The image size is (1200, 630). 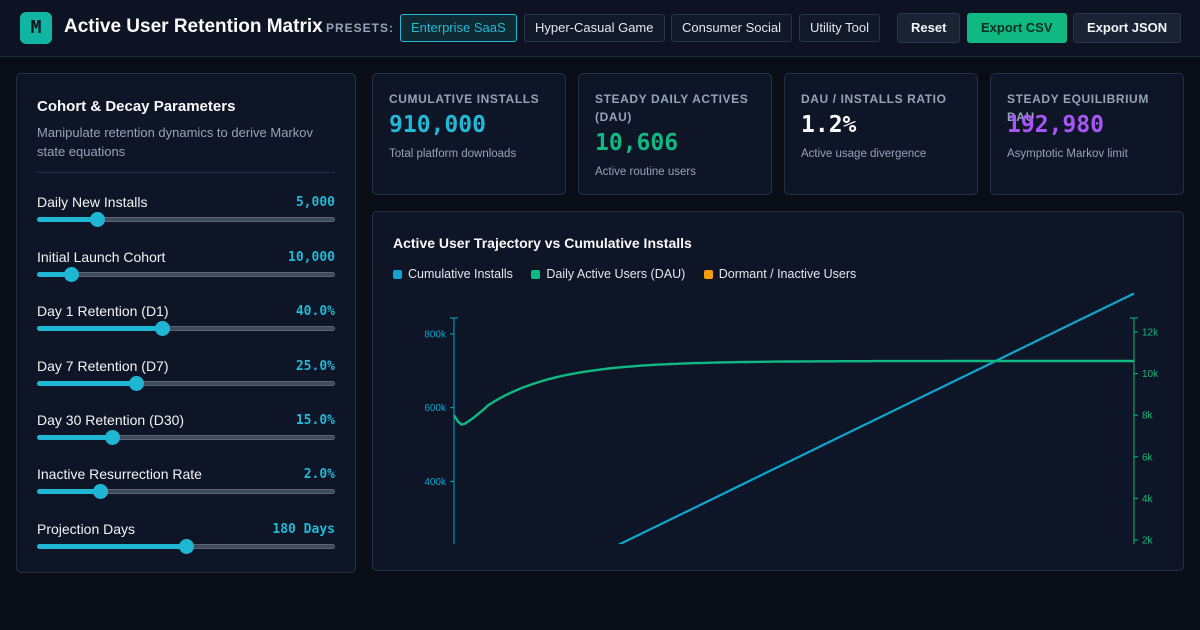 I want to click on stat-note: Asymptotic Markov limit, so click(x=1067, y=154).